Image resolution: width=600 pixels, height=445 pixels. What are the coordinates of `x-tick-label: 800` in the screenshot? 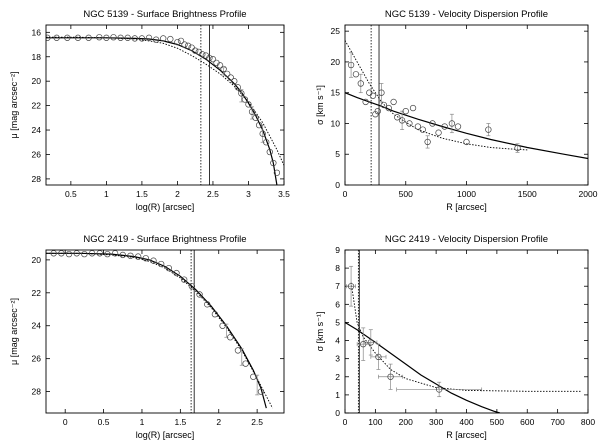 It's located at (588, 422).